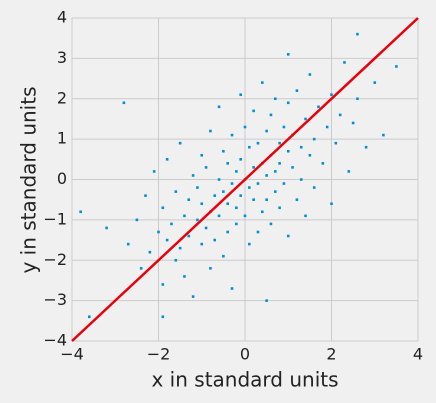  Describe the element at coordinates (55, 218) in the screenshot. I see `y-tick-label: −1` at that location.